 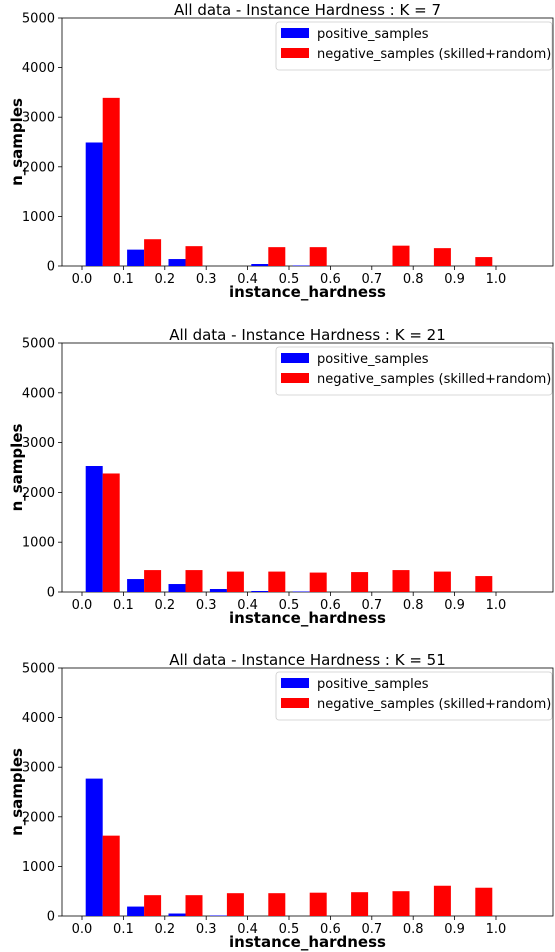 I want to click on chart-title: All data - Instance Hardness : K = 7, so click(x=307, y=10).